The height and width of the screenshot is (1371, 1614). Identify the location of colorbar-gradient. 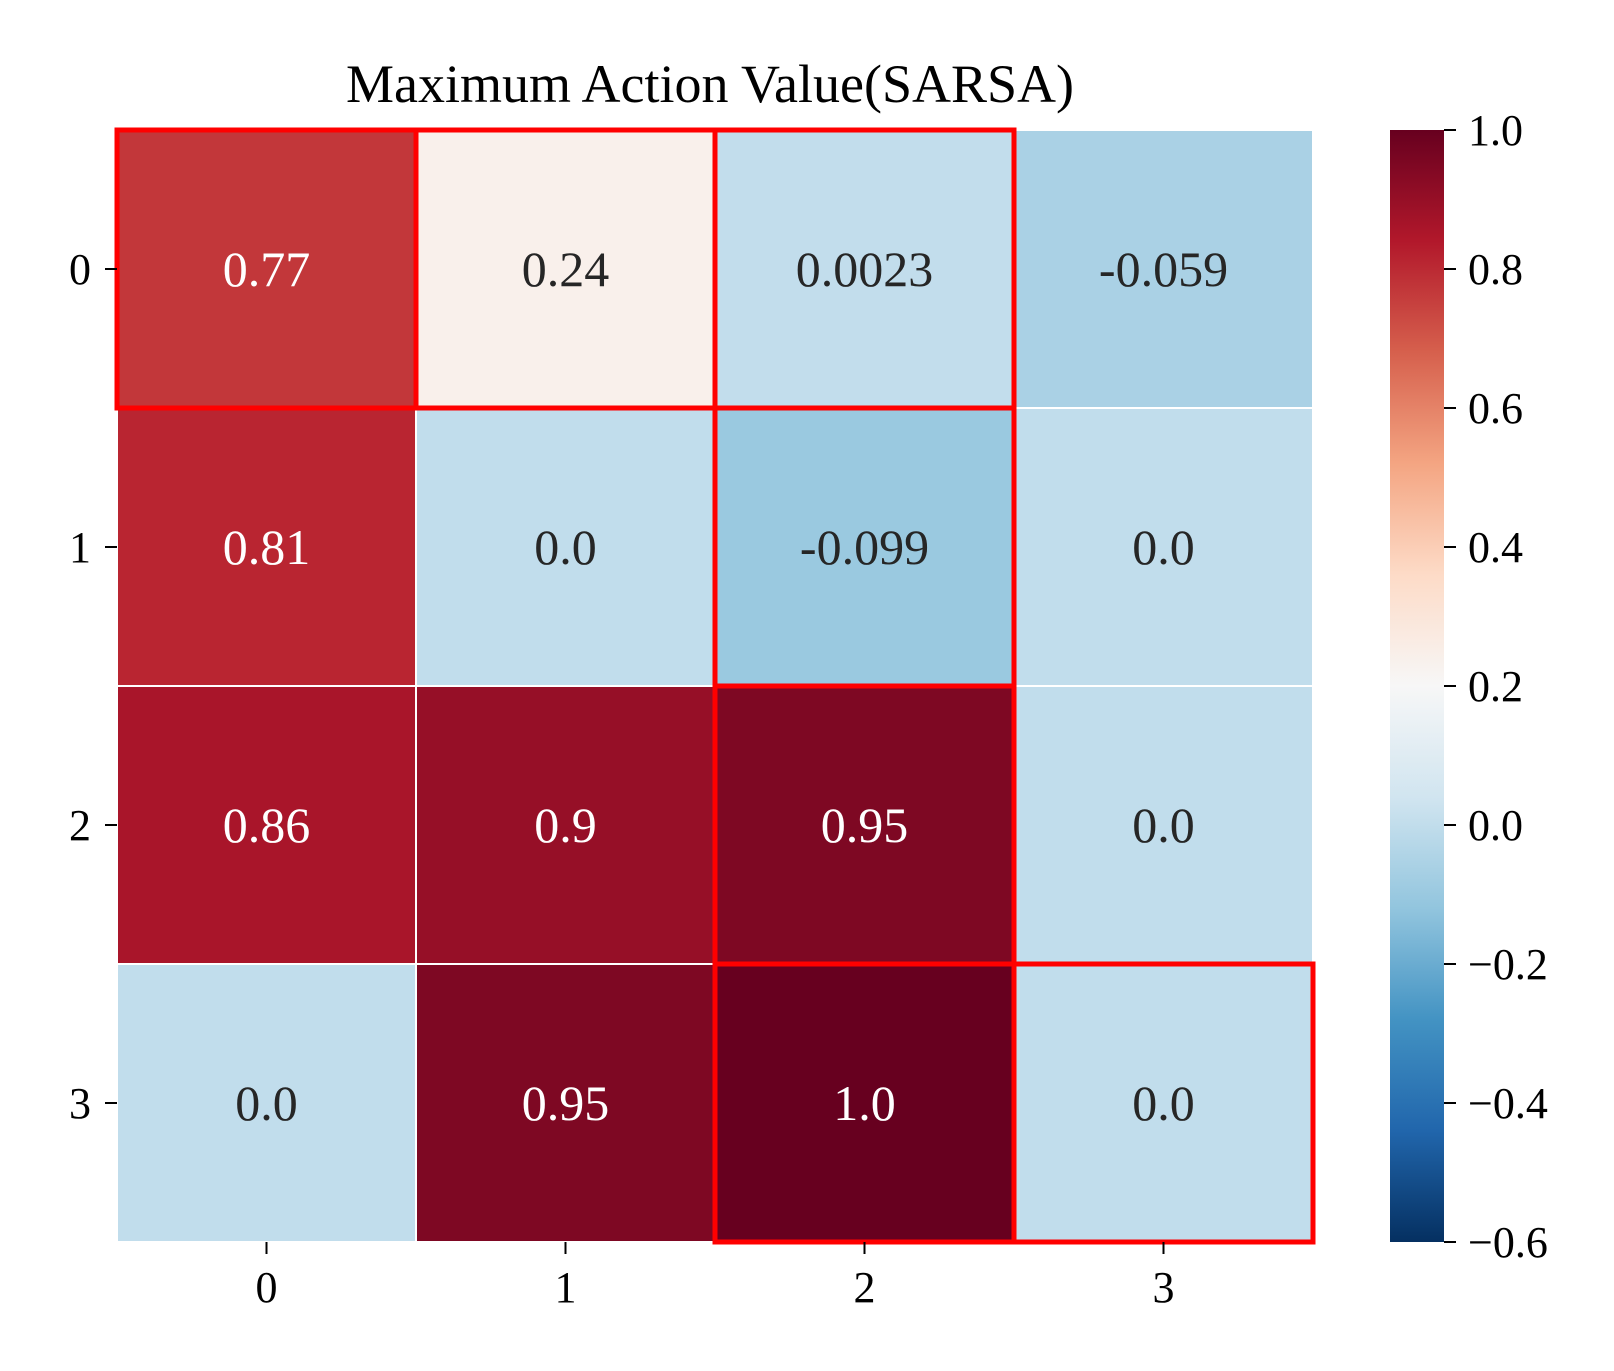
(1417, 686).